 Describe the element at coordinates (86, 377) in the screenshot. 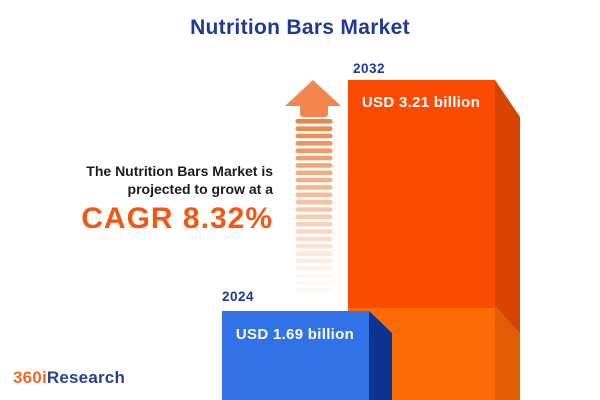

I see `logo-research: Research` at that location.